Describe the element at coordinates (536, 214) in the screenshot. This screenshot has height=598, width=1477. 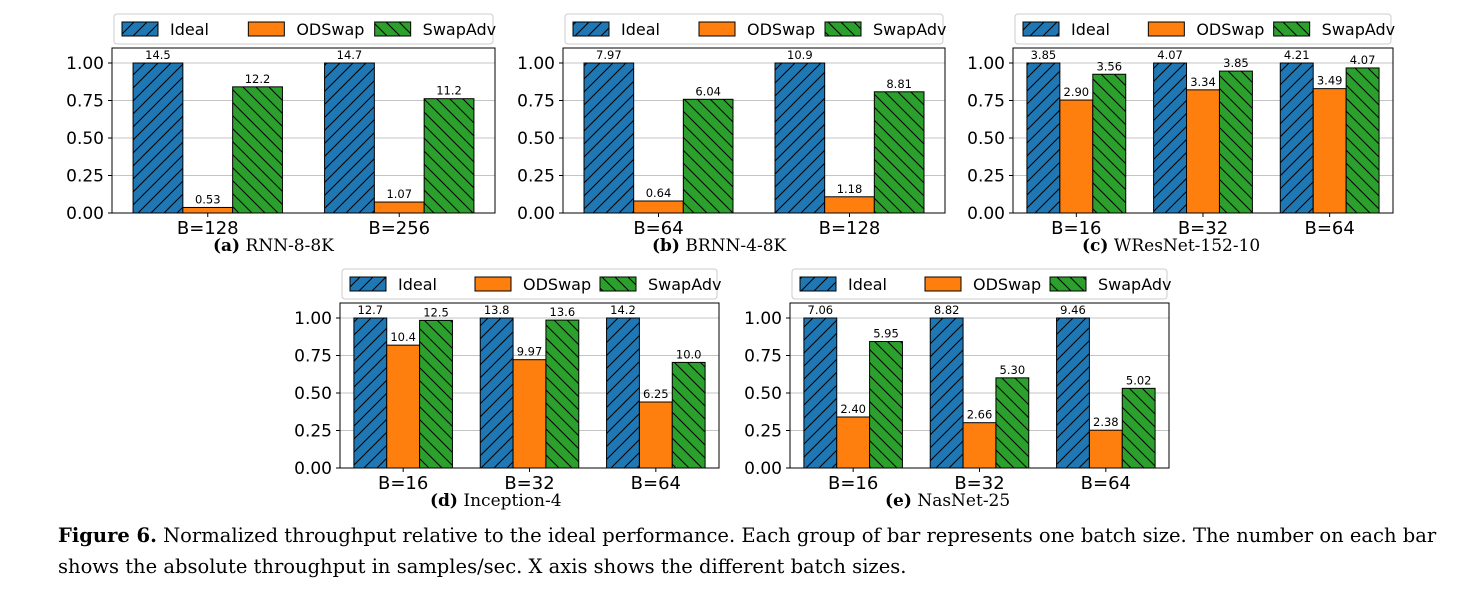
I see `y-tick-label: 0.00` at that location.